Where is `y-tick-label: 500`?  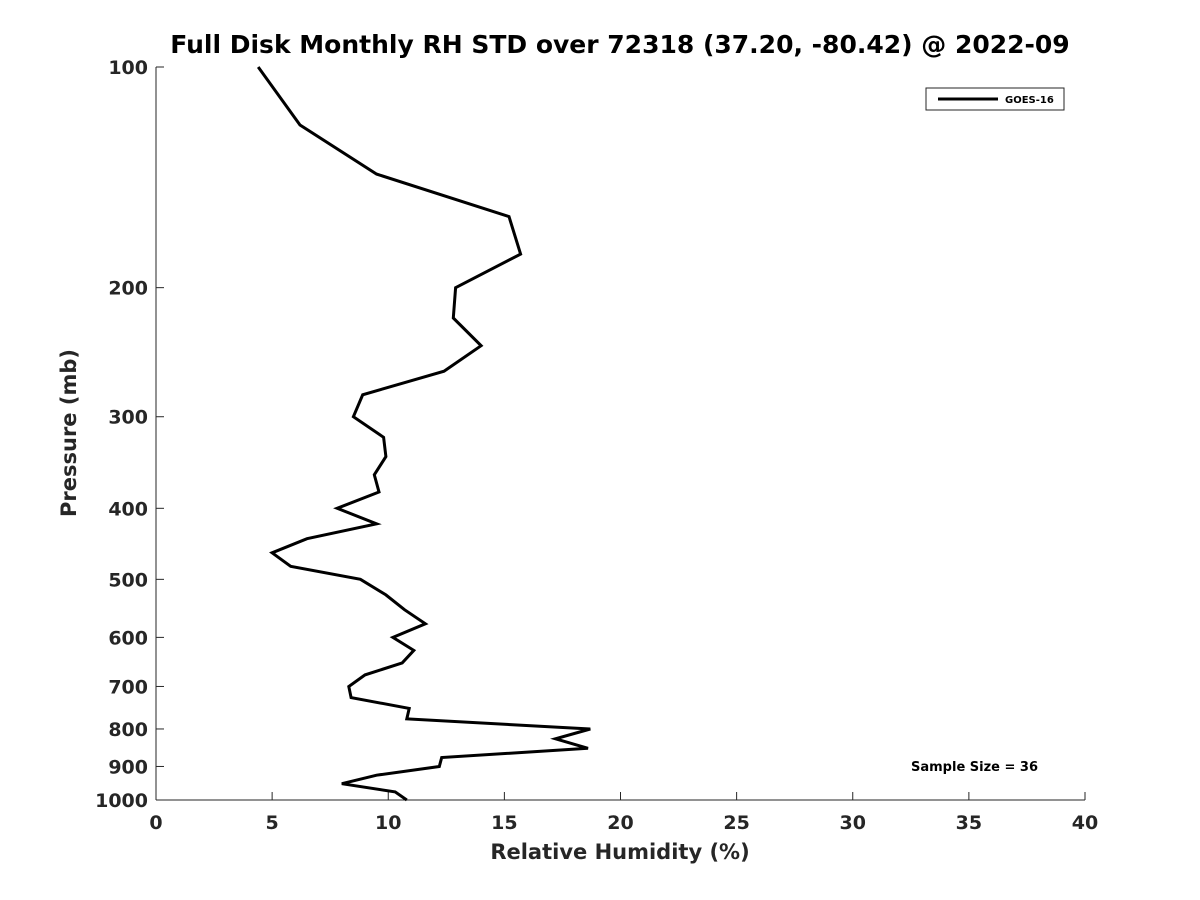 y-tick-label: 500 is located at coordinates (128, 580).